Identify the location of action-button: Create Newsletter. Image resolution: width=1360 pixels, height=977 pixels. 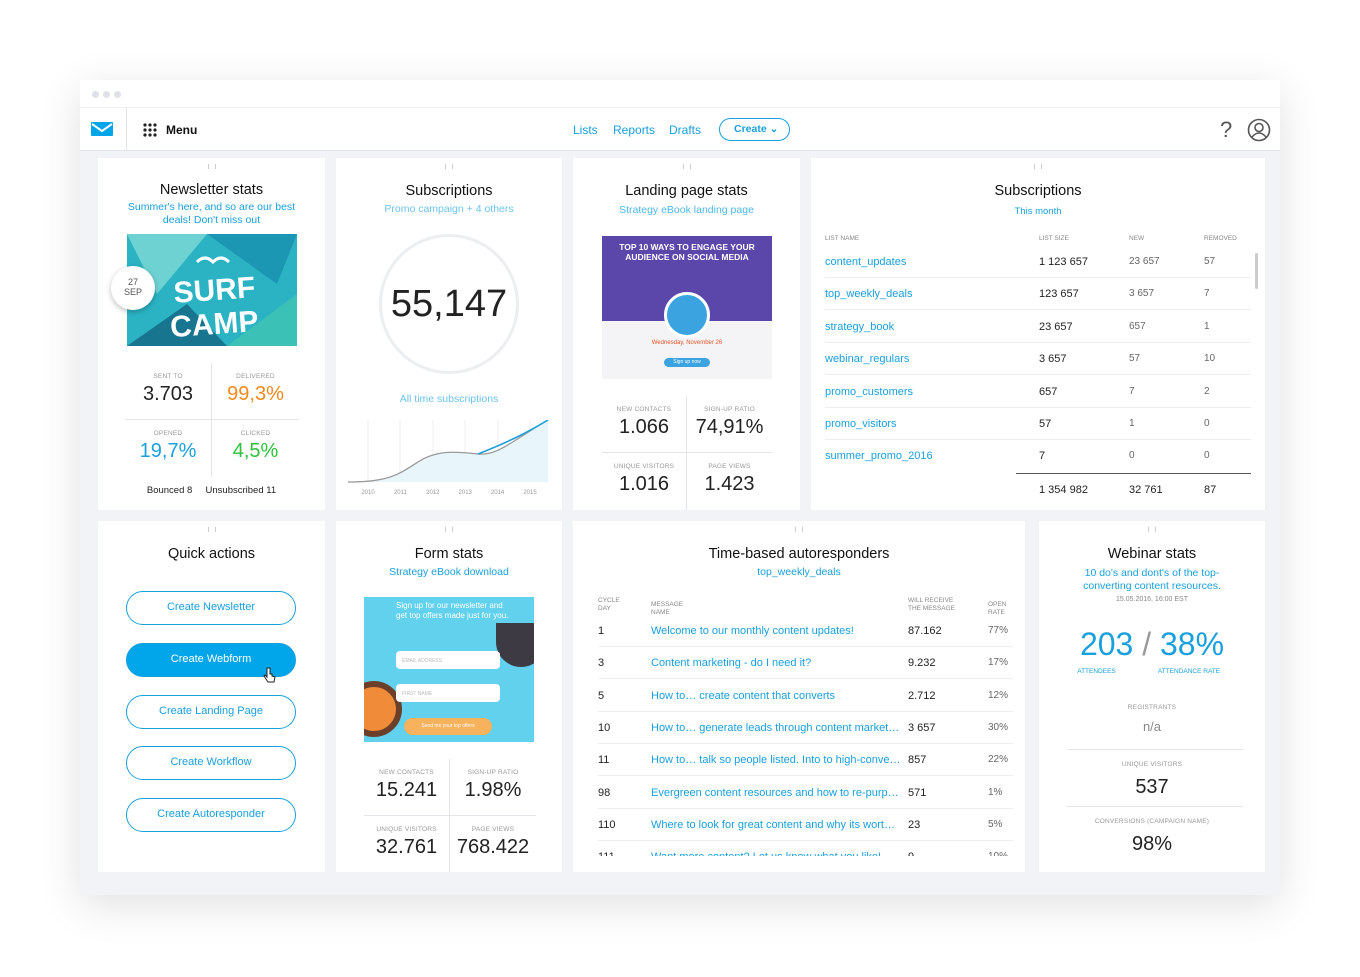
(211, 608).